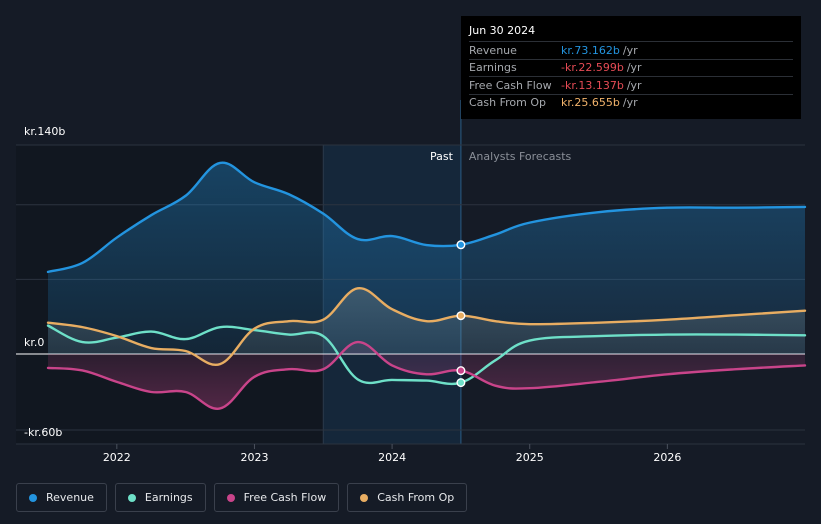  I want to click on forecast-label: Analysts Forecasts, so click(520, 156).